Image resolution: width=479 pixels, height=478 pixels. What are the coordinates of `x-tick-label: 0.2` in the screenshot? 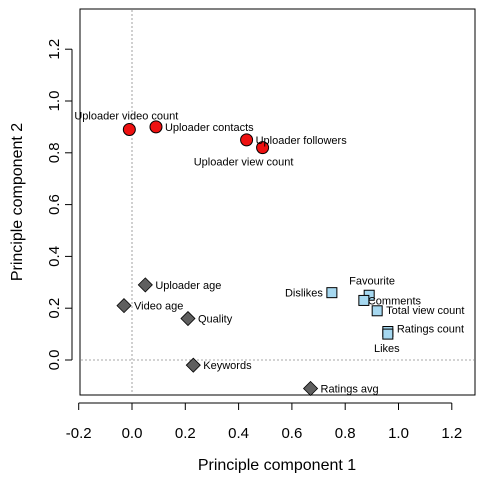 It's located at (185, 433).